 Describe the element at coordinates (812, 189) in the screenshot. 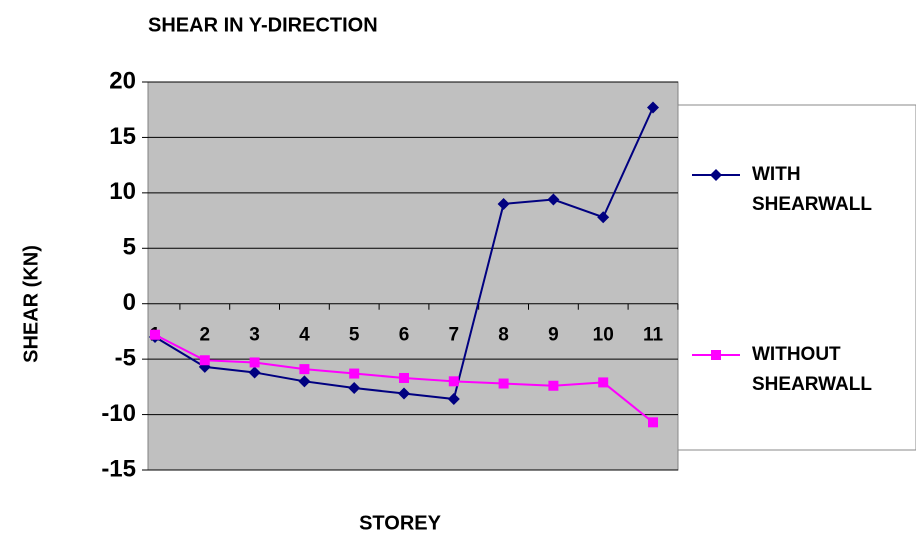

I see `legend-label: WITH SHEARWALL` at that location.